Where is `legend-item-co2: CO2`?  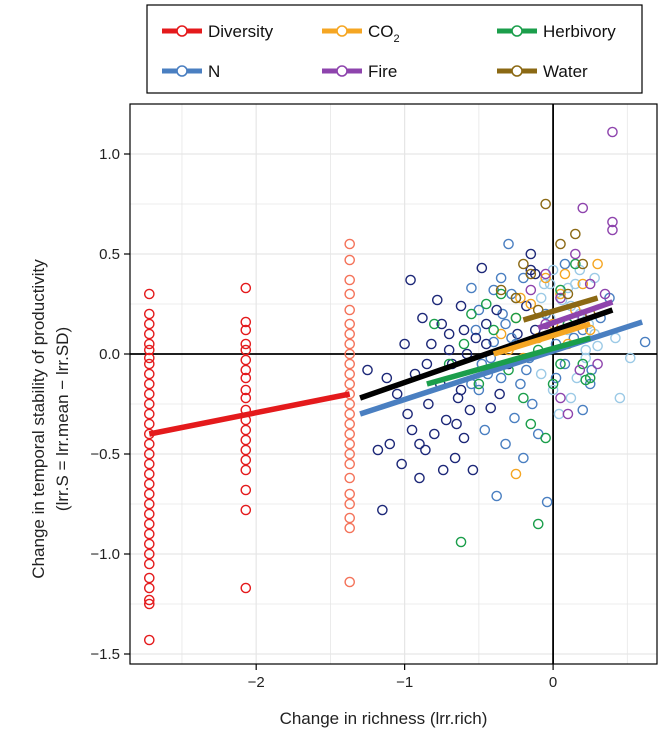
legend-item-co2: CO2 is located at coordinates (361, 33).